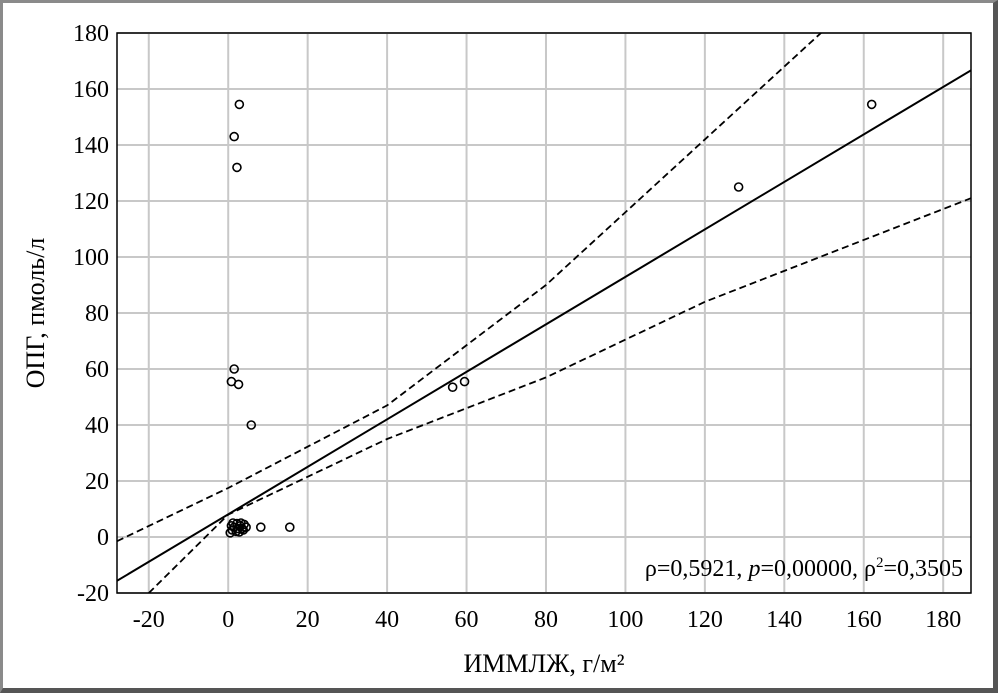 The height and width of the screenshot is (693, 998). What do you see at coordinates (784, 620) in the screenshot?
I see `x-tick-label: 140` at bounding box center [784, 620].